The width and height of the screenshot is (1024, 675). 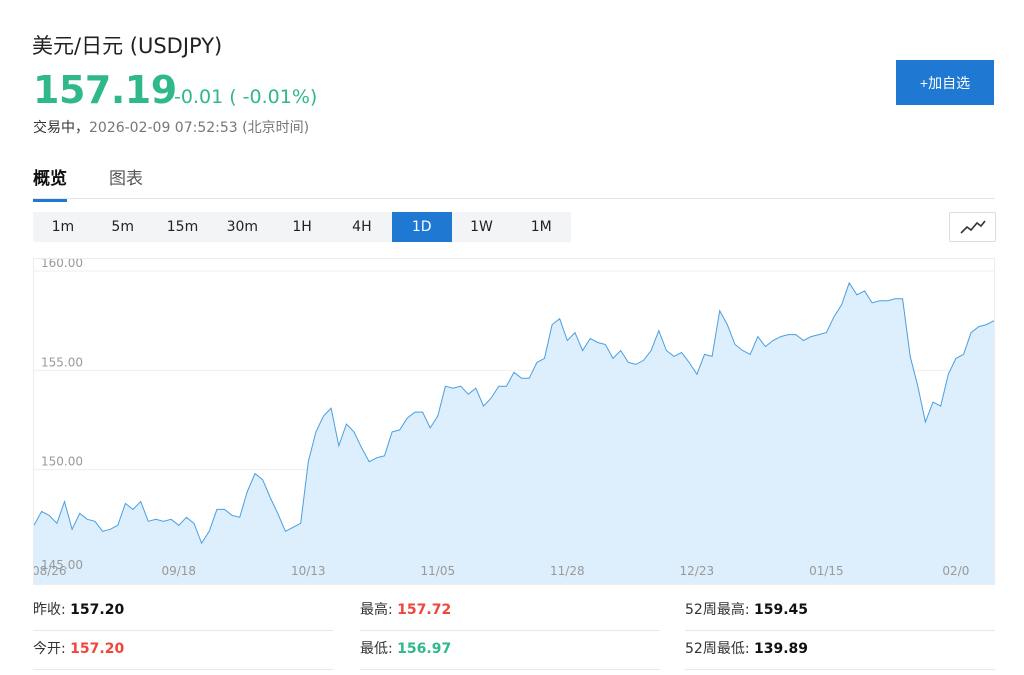 What do you see at coordinates (182, 227) in the screenshot?
I see `period-15m: 15m` at bounding box center [182, 227].